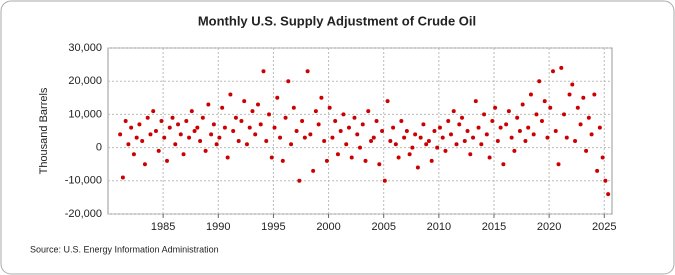 The height and width of the screenshot is (275, 675). Describe the element at coordinates (163, 227) in the screenshot. I see `x-tick-label: 1985` at that location.